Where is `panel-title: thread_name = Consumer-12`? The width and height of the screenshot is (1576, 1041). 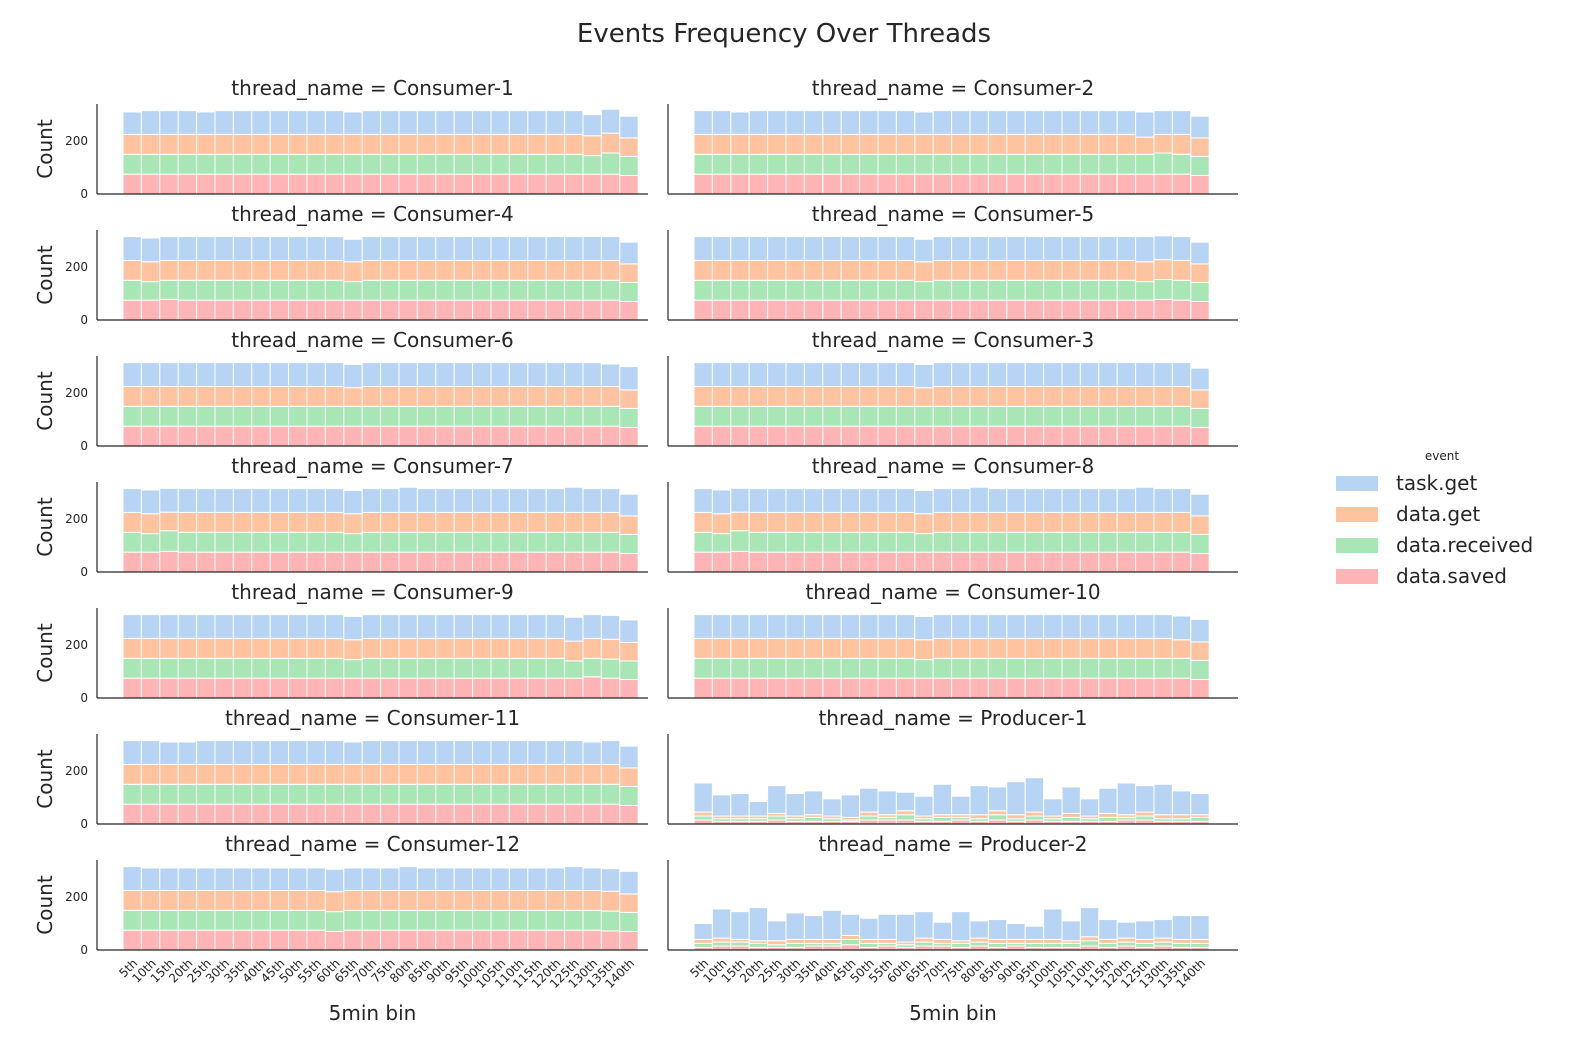
panel-title: thread_name = Consumer-12 is located at coordinates (372, 844).